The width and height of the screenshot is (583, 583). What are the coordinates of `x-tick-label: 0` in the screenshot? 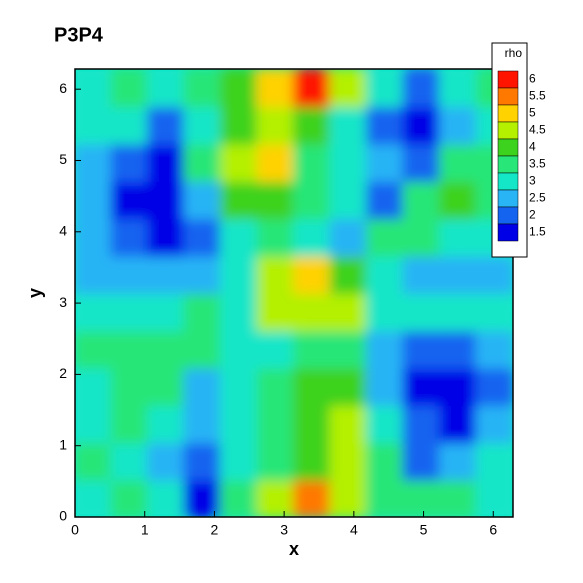 It's located at (75, 530).